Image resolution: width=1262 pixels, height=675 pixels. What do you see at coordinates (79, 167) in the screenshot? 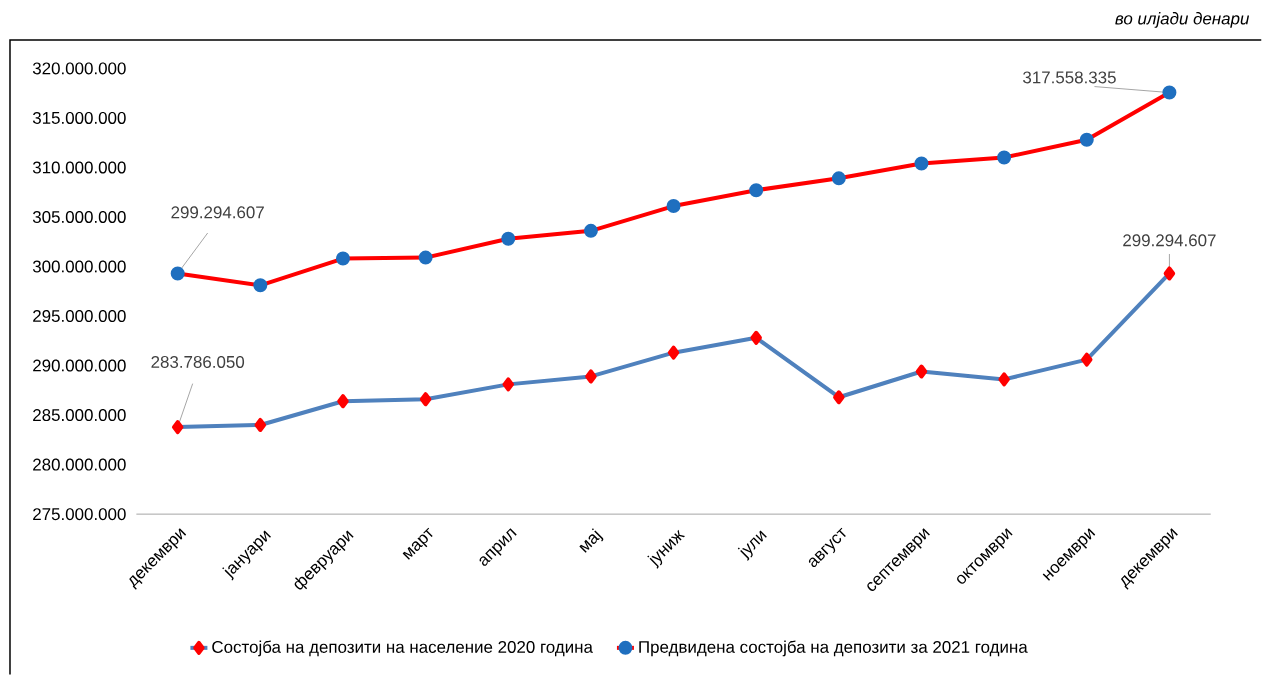
I see `y-tick-label: 310.000.000` at bounding box center [79, 167].